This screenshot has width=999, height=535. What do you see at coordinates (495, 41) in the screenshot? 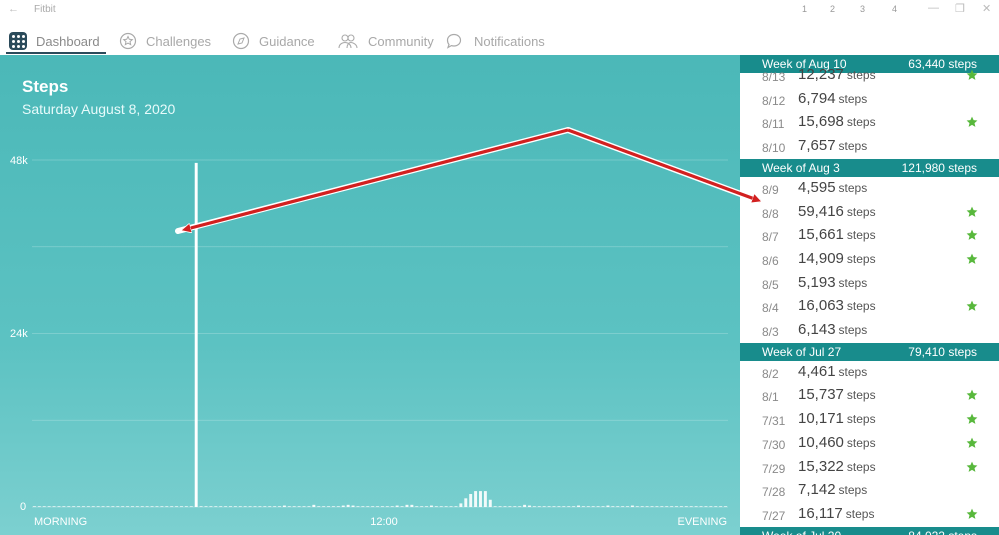
I see `nav-notifications: Notifications` at bounding box center [495, 41].